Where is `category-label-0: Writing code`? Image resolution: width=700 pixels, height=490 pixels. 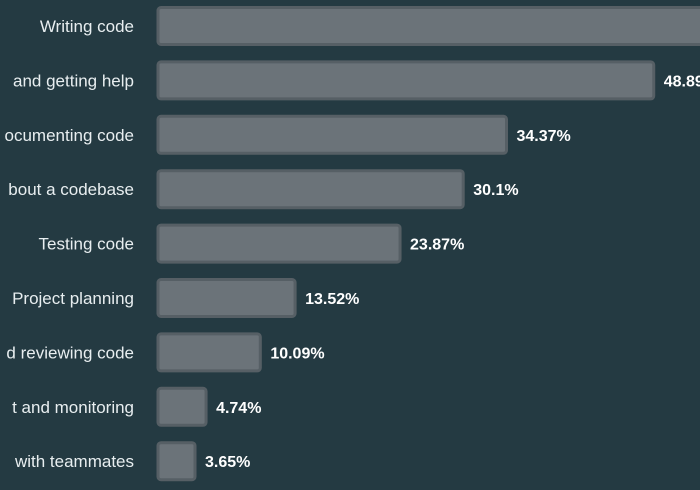 category-label-0: Writing code is located at coordinates (87, 26).